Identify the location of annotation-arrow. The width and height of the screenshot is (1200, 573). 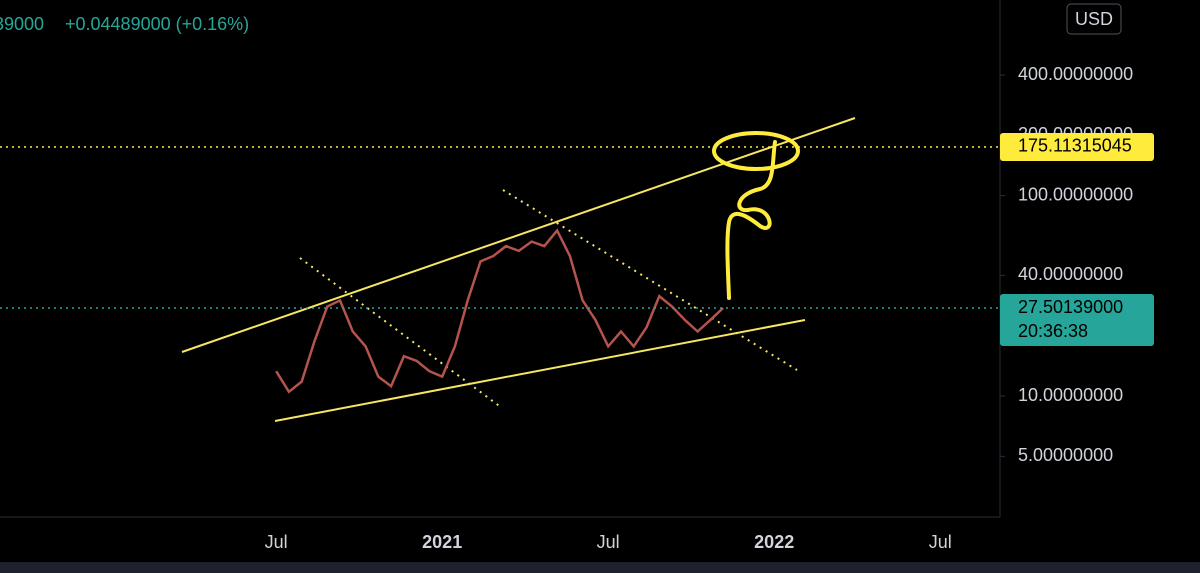
(751, 220).